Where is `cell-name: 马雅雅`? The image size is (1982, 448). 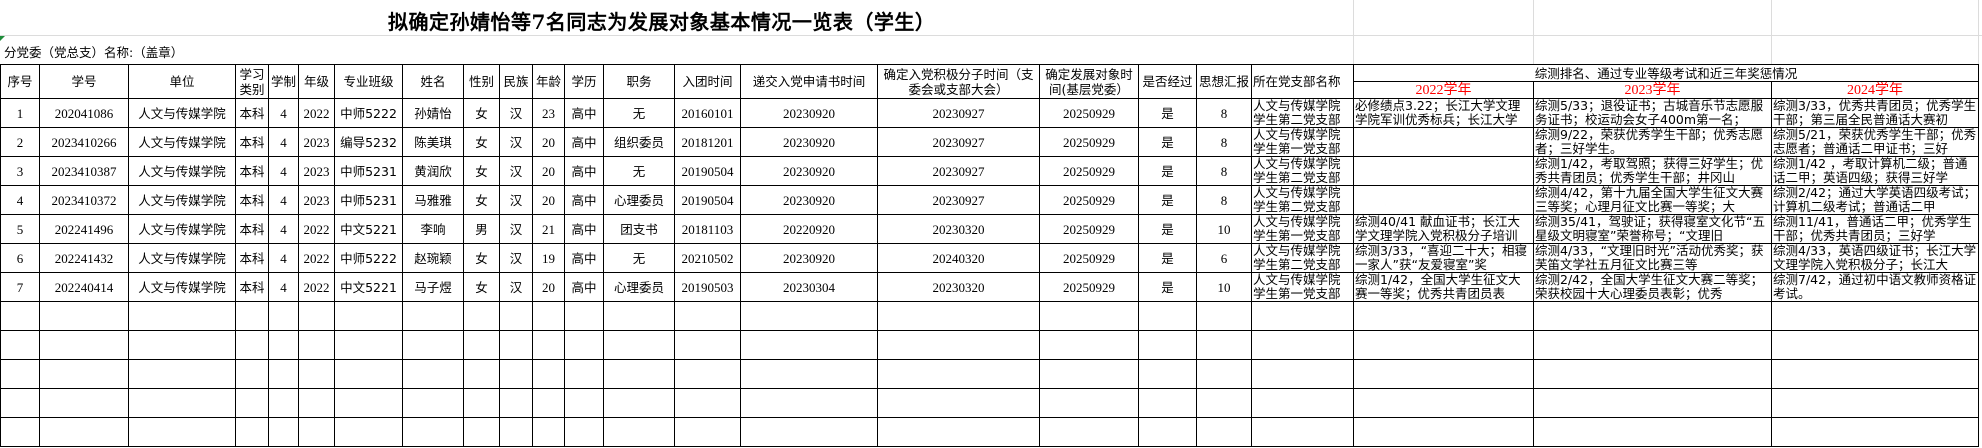 cell-name: 马雅雅 is located at coordinates (433, 200).